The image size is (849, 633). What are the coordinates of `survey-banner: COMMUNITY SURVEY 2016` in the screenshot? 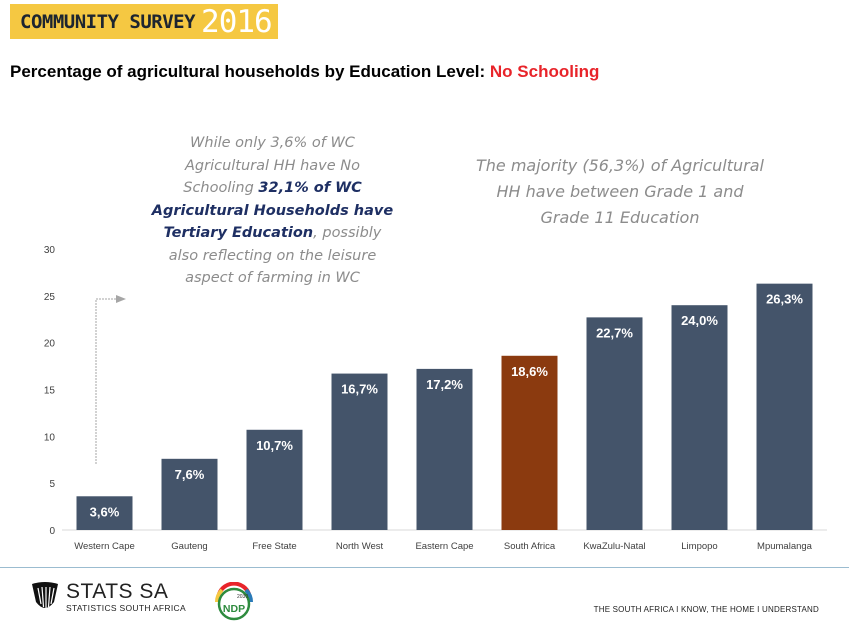 It's located at (144, 21).